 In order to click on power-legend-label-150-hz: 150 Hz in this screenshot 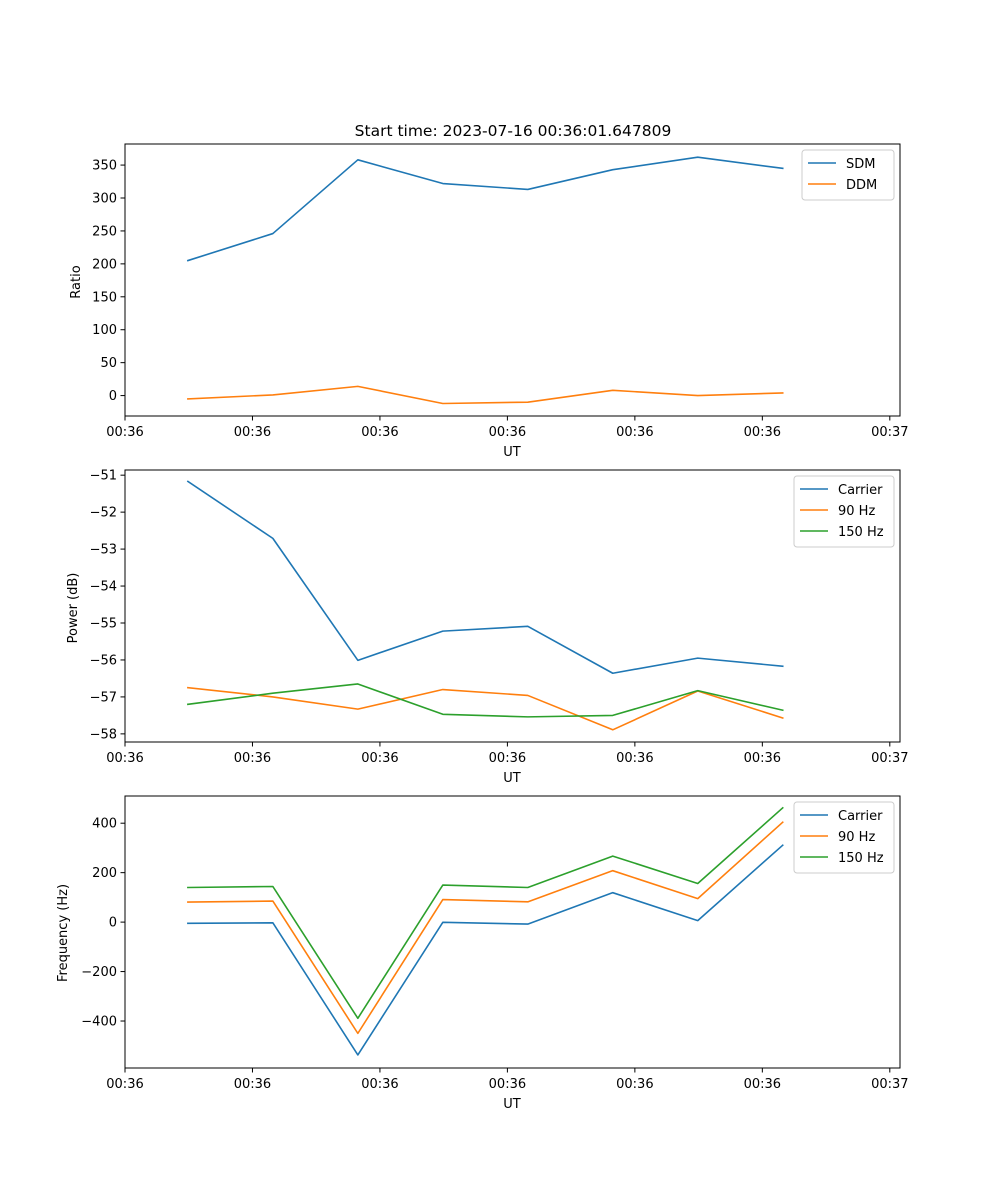, I will do `click(861, 532)`.